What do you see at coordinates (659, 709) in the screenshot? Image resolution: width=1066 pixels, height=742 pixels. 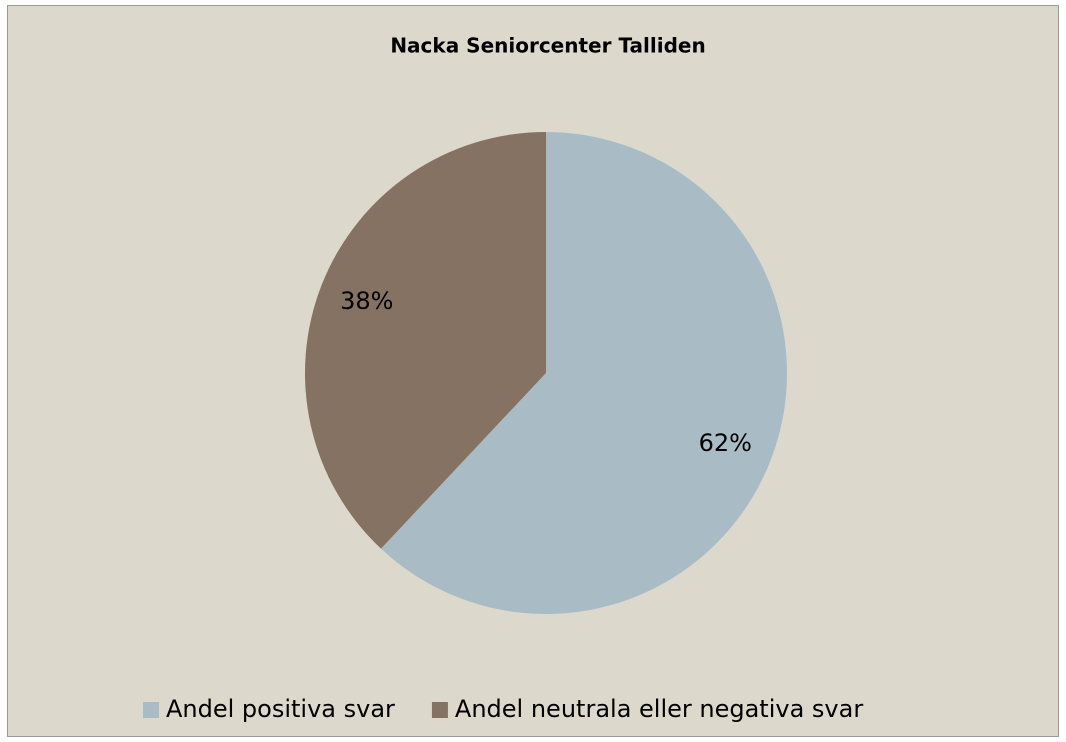 I see `legend-label: Andel neutrala eller negativa svar` at bounding box center [659, 709].